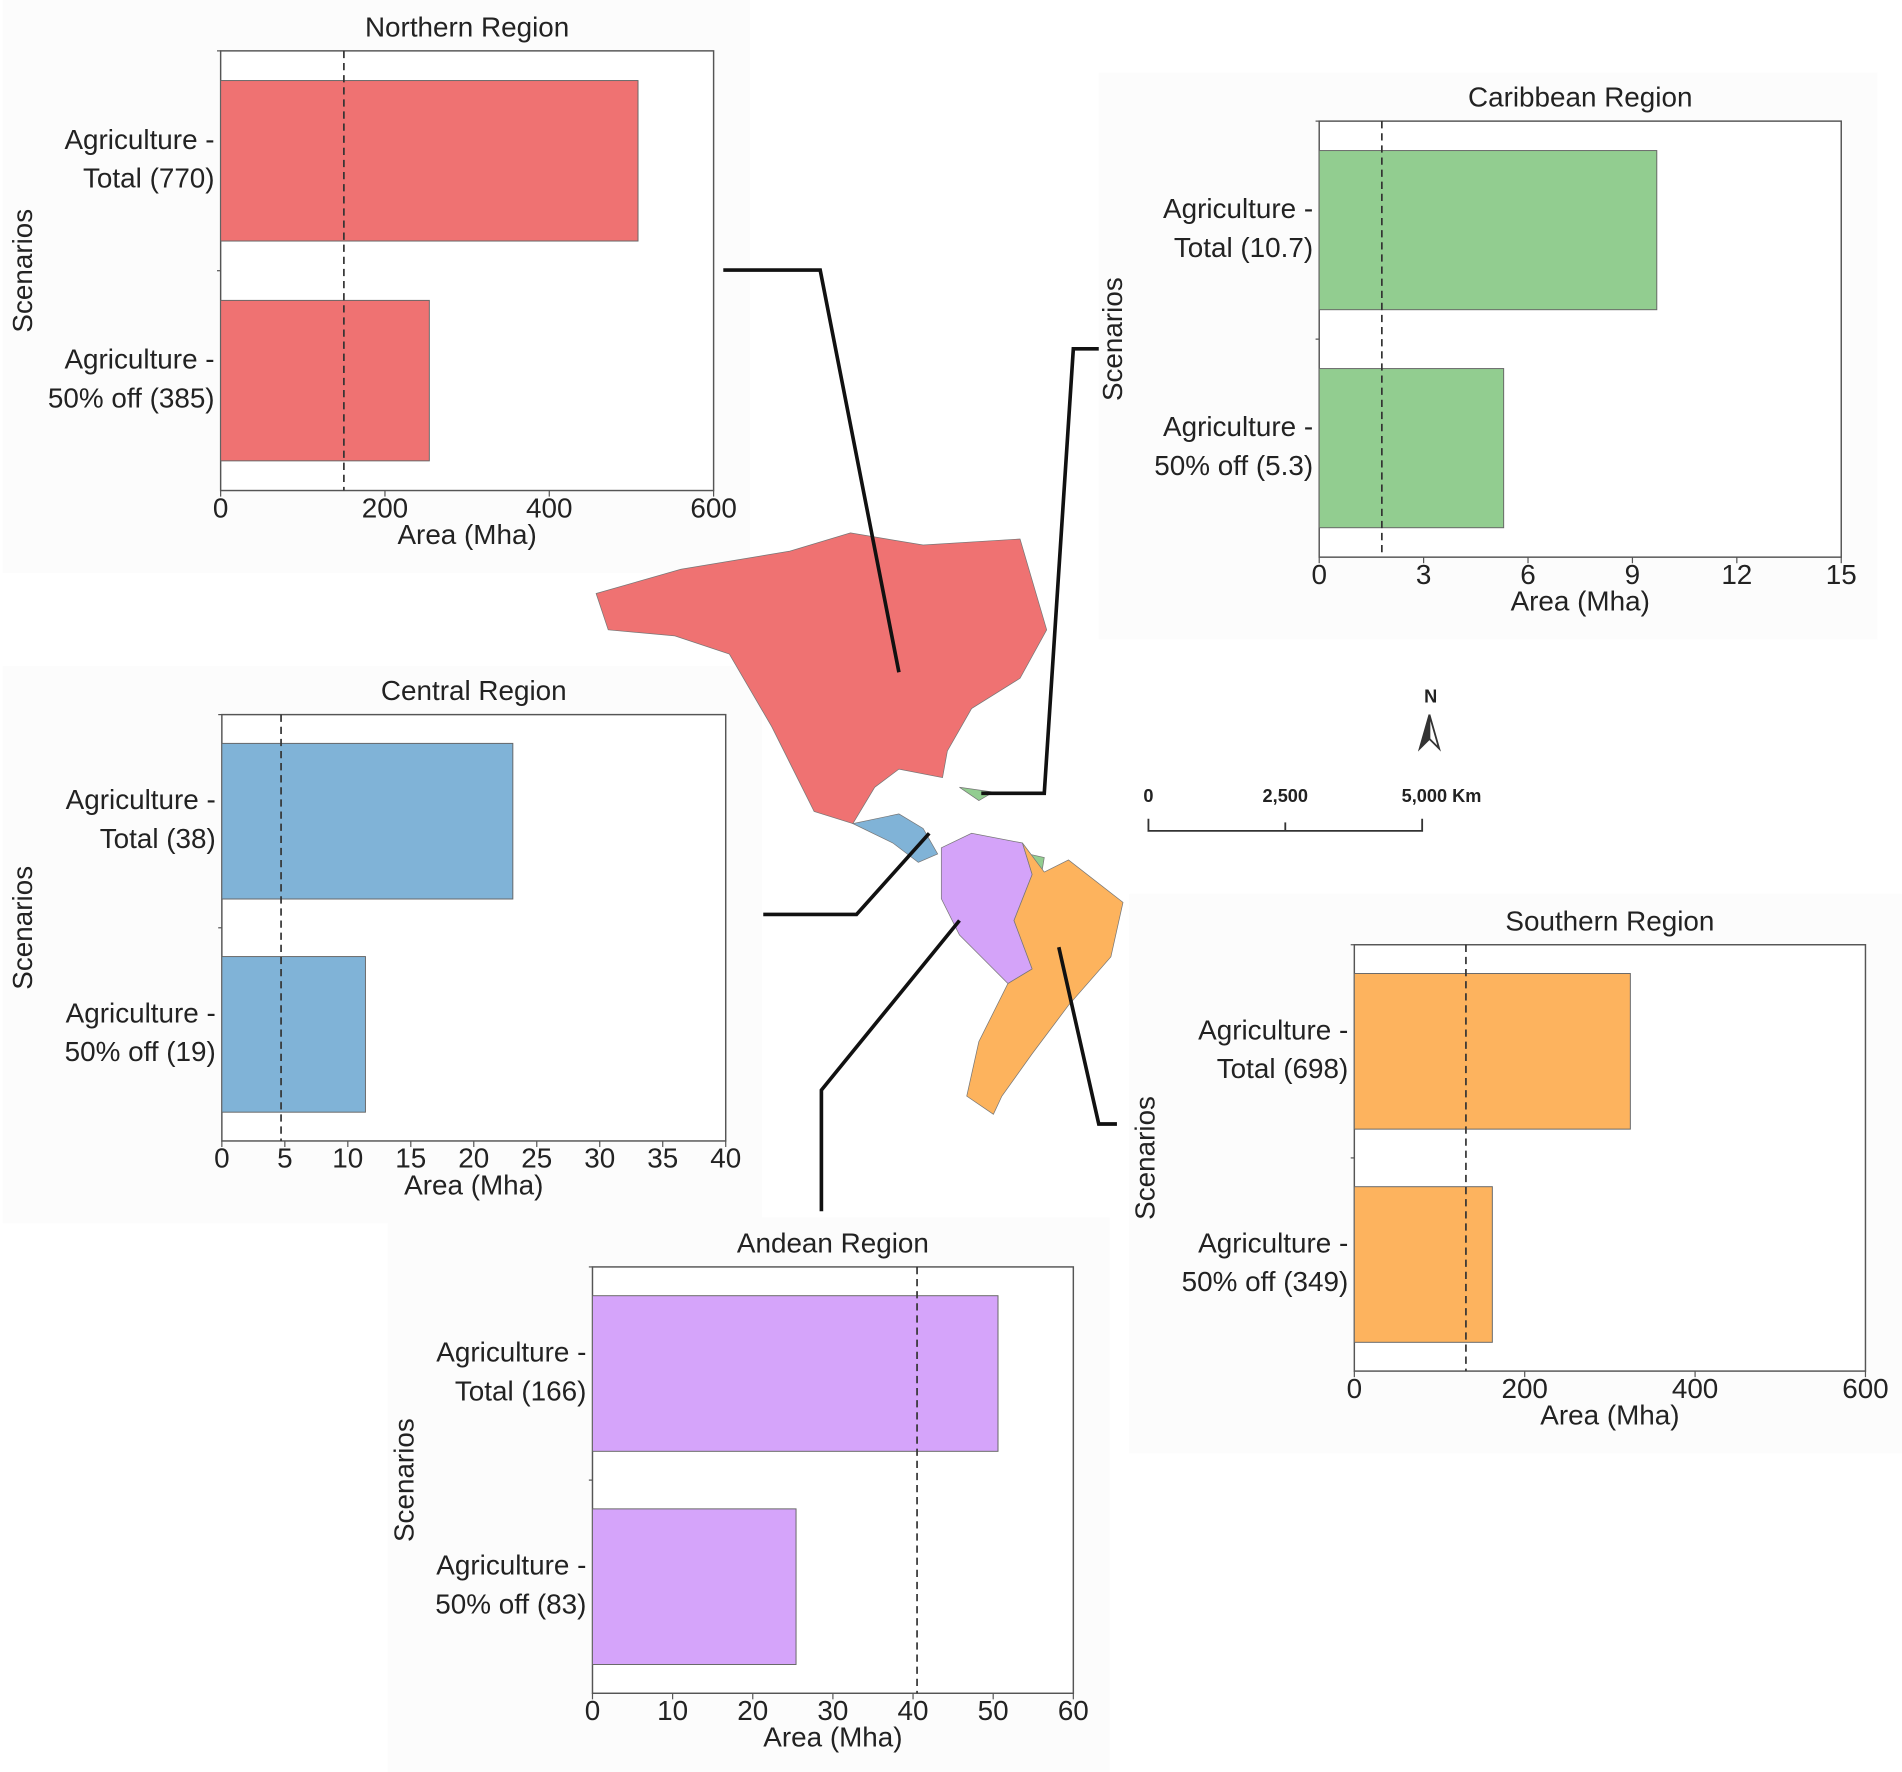 The width and height of the screenshot is (1902, 1772). Describe the element at coordinates (1294, 773) in the screenshot. I see `map-scale` at that location.